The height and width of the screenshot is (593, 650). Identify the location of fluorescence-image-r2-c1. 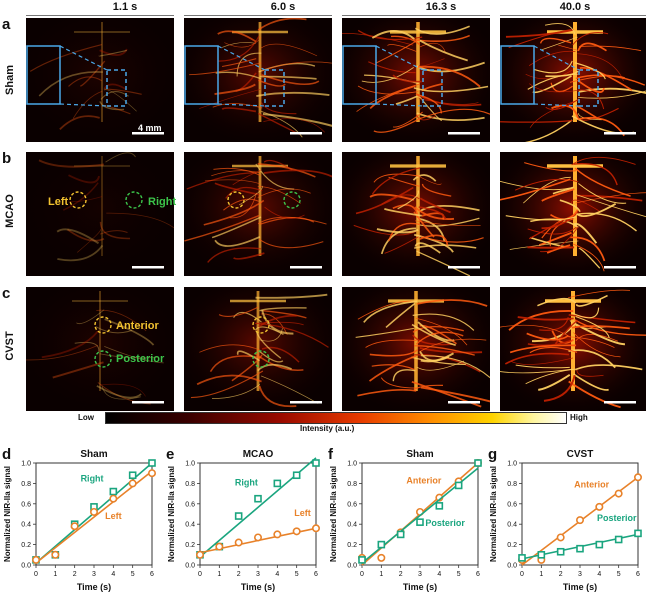
(258, 349).